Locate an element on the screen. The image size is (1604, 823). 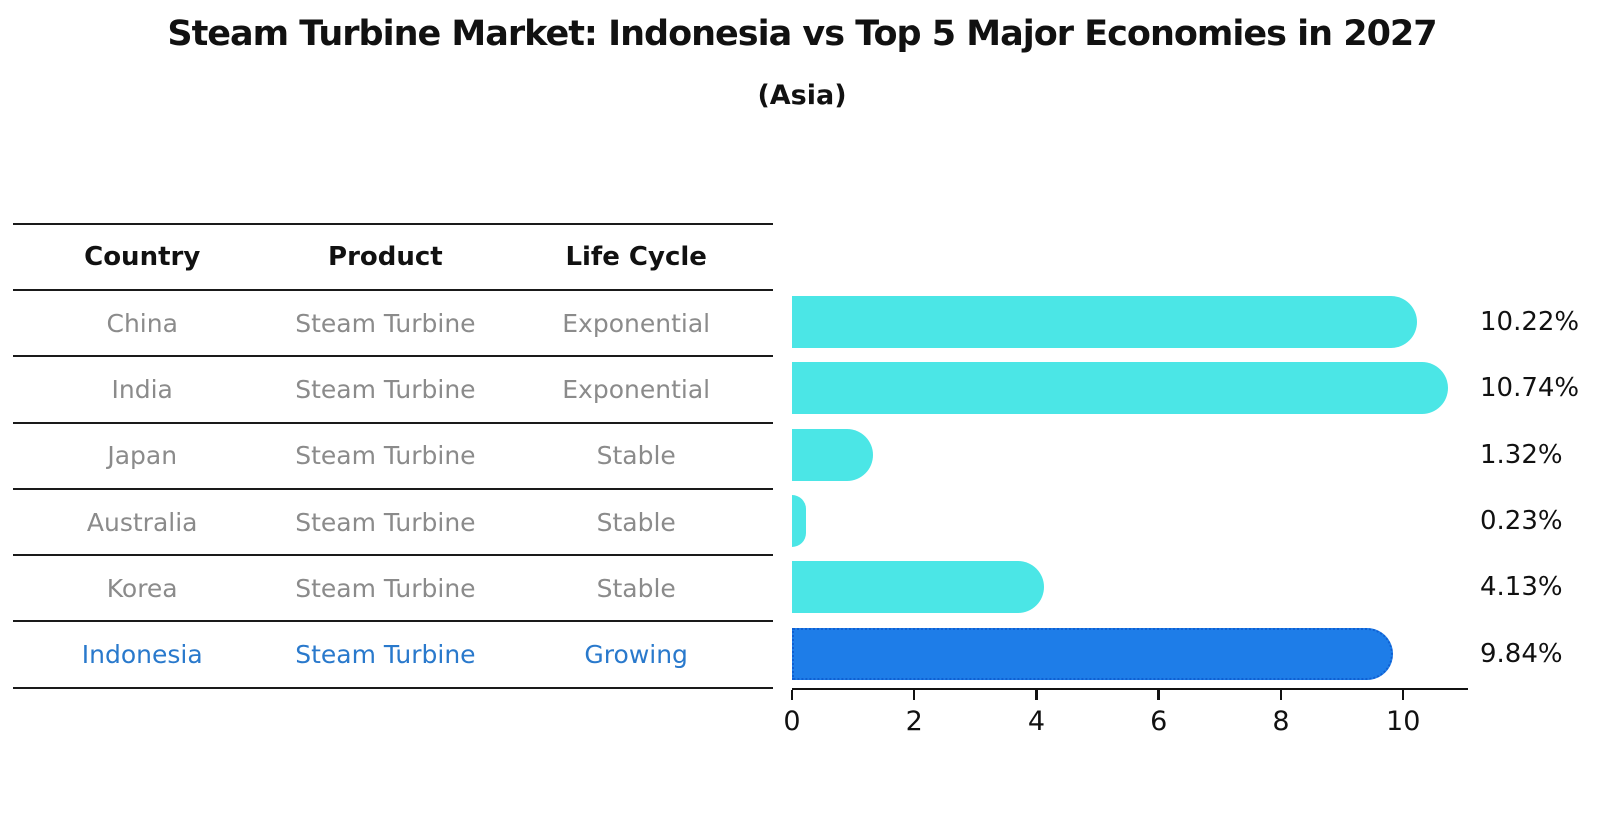
table-row-indonesia: Indonesia Steam Turbine Growing is located at coordinates (393, 655).